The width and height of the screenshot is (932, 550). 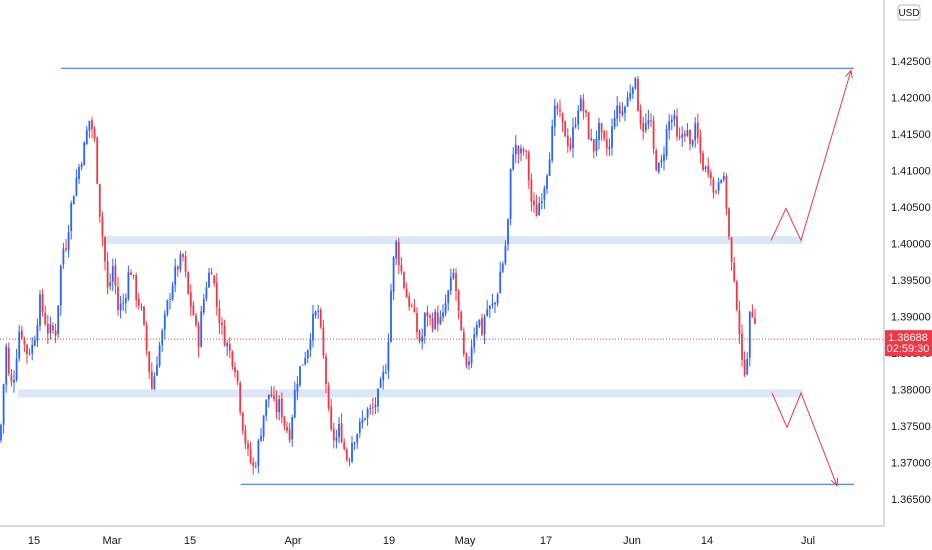 I want to click on current-price-tag: 1.38688 02:59:30, so click(x=908, y=343).